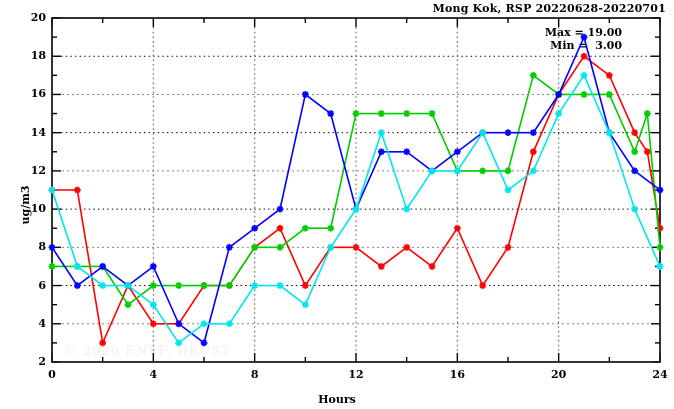 The image size is (674, 409). What do you see at coordinates (153, 374) in the screenshot?
I see `x-tick-label: 4` at bounding box center [153, 374].